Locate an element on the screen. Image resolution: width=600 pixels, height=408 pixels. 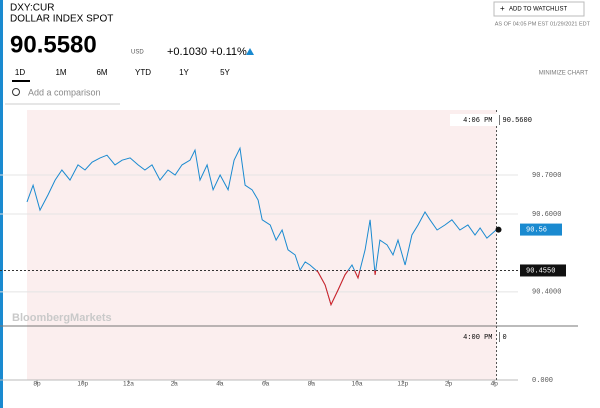
tab: 6M is located at coordinates (101, 72).